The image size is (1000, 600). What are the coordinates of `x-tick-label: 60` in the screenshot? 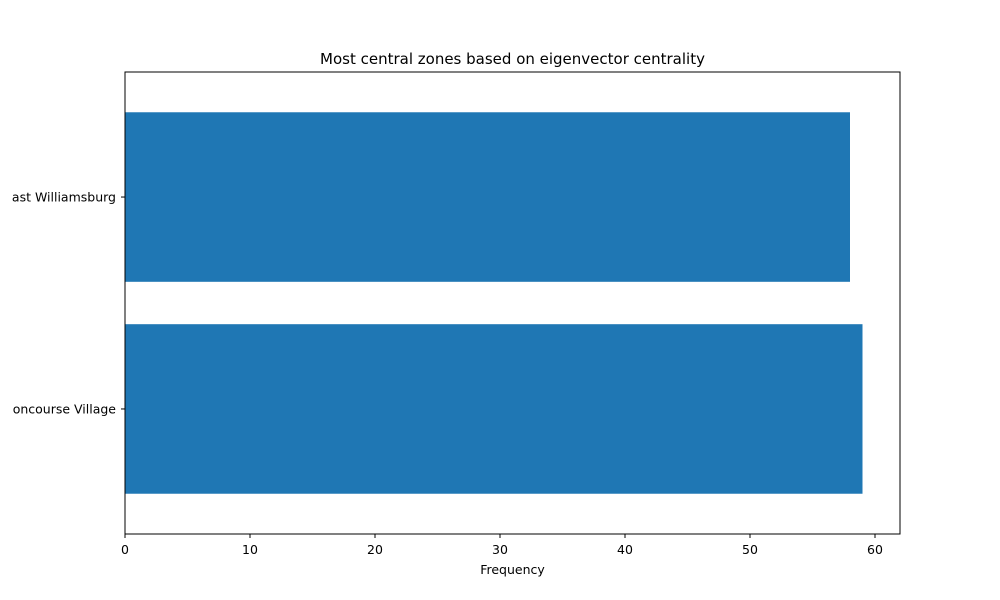 It's located at (875, 549).